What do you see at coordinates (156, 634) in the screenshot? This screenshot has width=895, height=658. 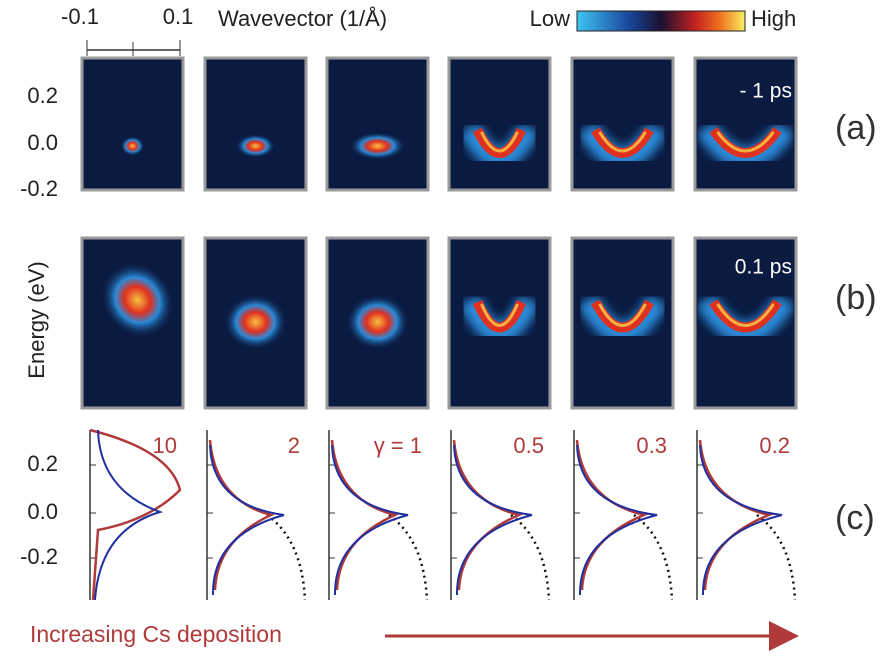 I see `footer: Increasing Cs deposition` at bounding box center [156, 634].